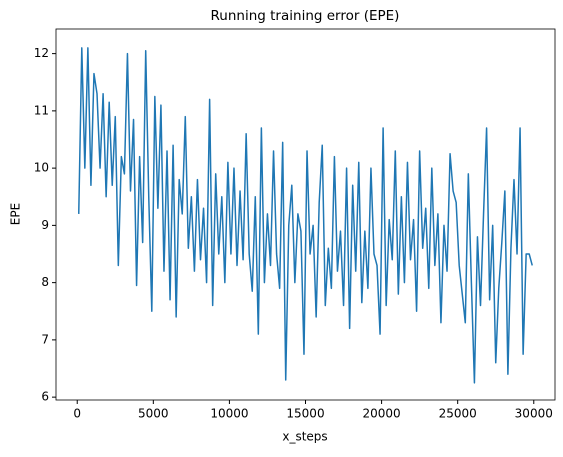  Describe the element at coordinates (381, 414) in the screenshot. I see `x-tick-label: 20000` at that location.